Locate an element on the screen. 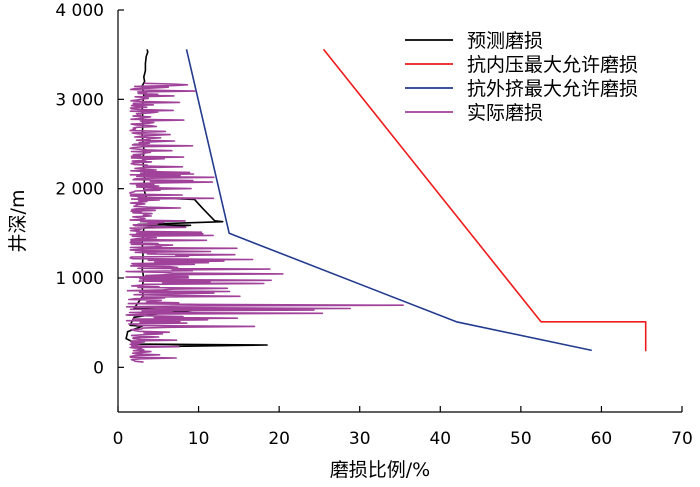 This screenshot has width=700, height=487. x-tick-label: 0 is located at coordinates (118, 439).